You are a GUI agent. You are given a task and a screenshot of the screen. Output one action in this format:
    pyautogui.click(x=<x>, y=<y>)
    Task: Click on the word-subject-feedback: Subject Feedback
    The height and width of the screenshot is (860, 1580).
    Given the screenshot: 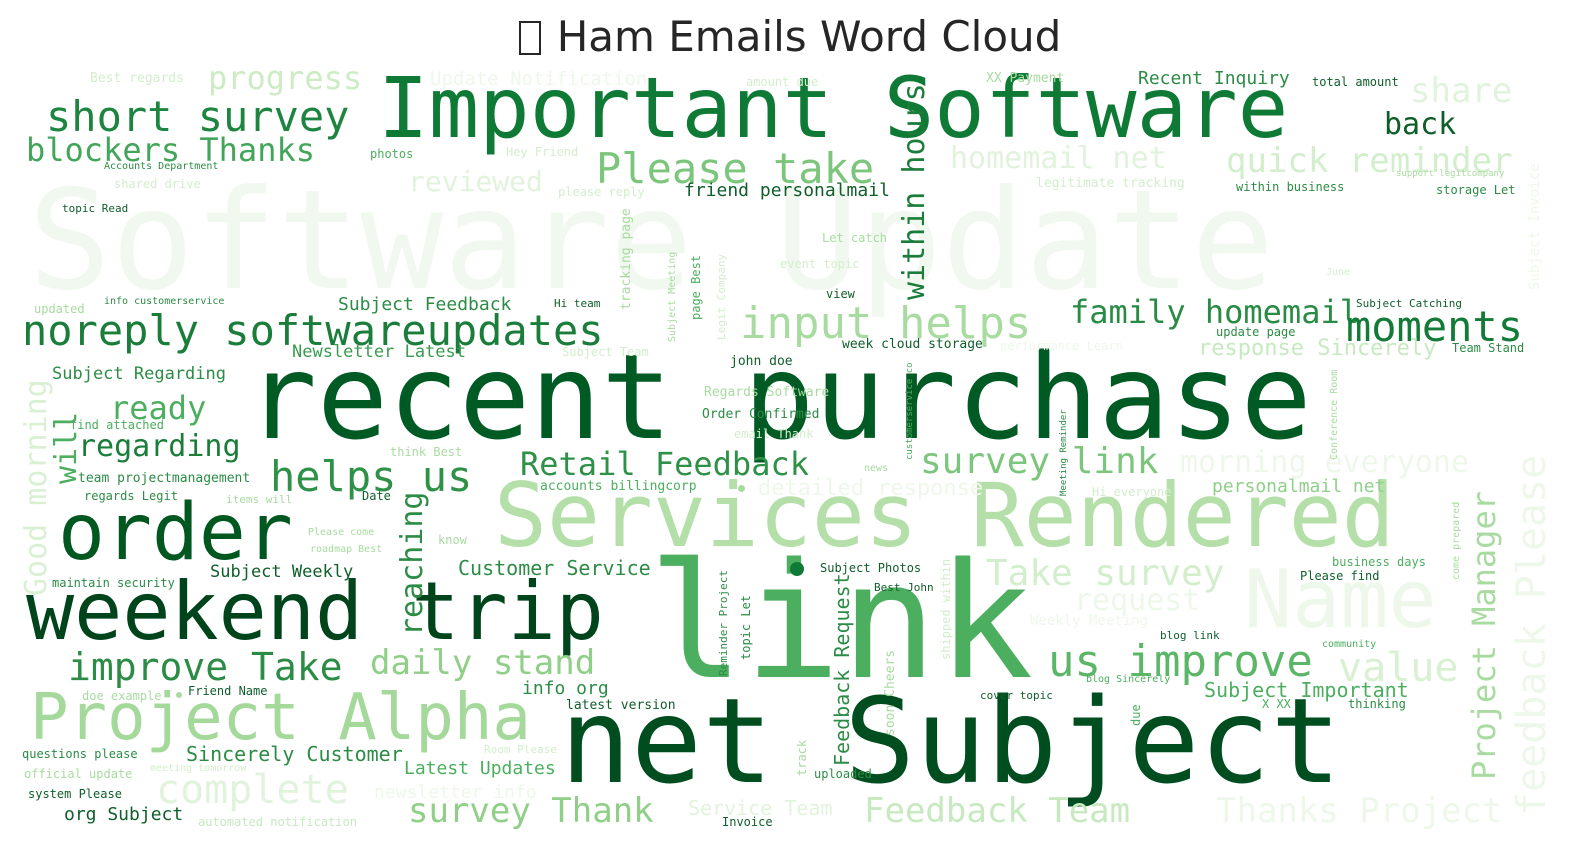 What is the action you would take?
    pyautogui.click(x=425, y=304)
    